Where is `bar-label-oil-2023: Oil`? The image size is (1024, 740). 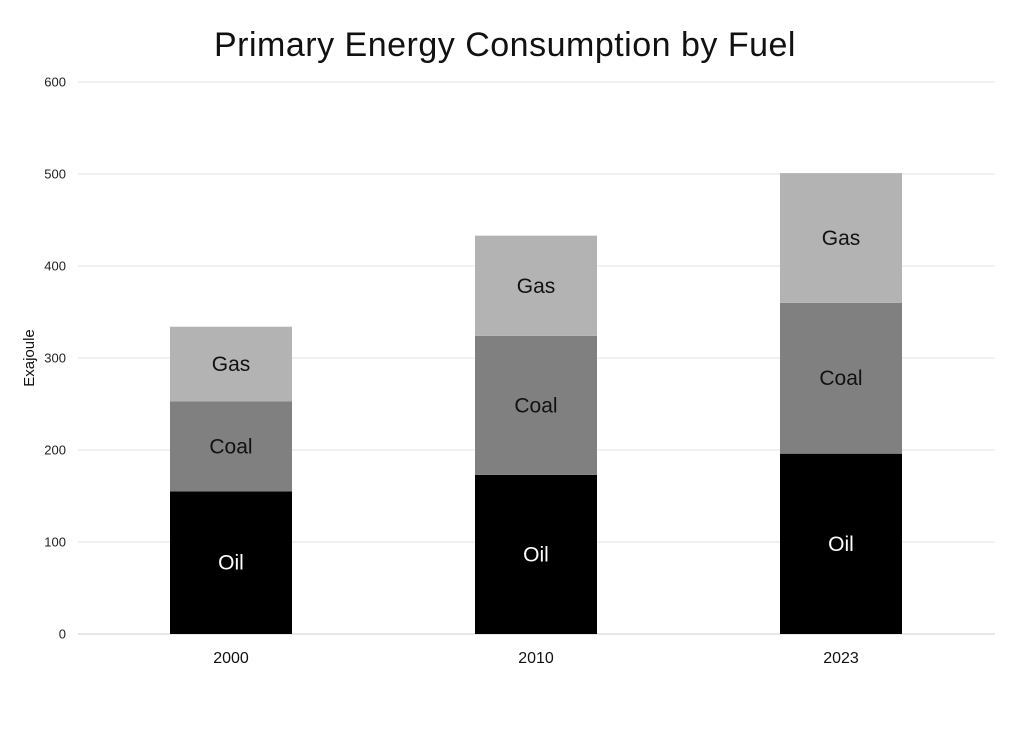
bar-label-oil-2023: Oil is located at coordinates (841, 544).